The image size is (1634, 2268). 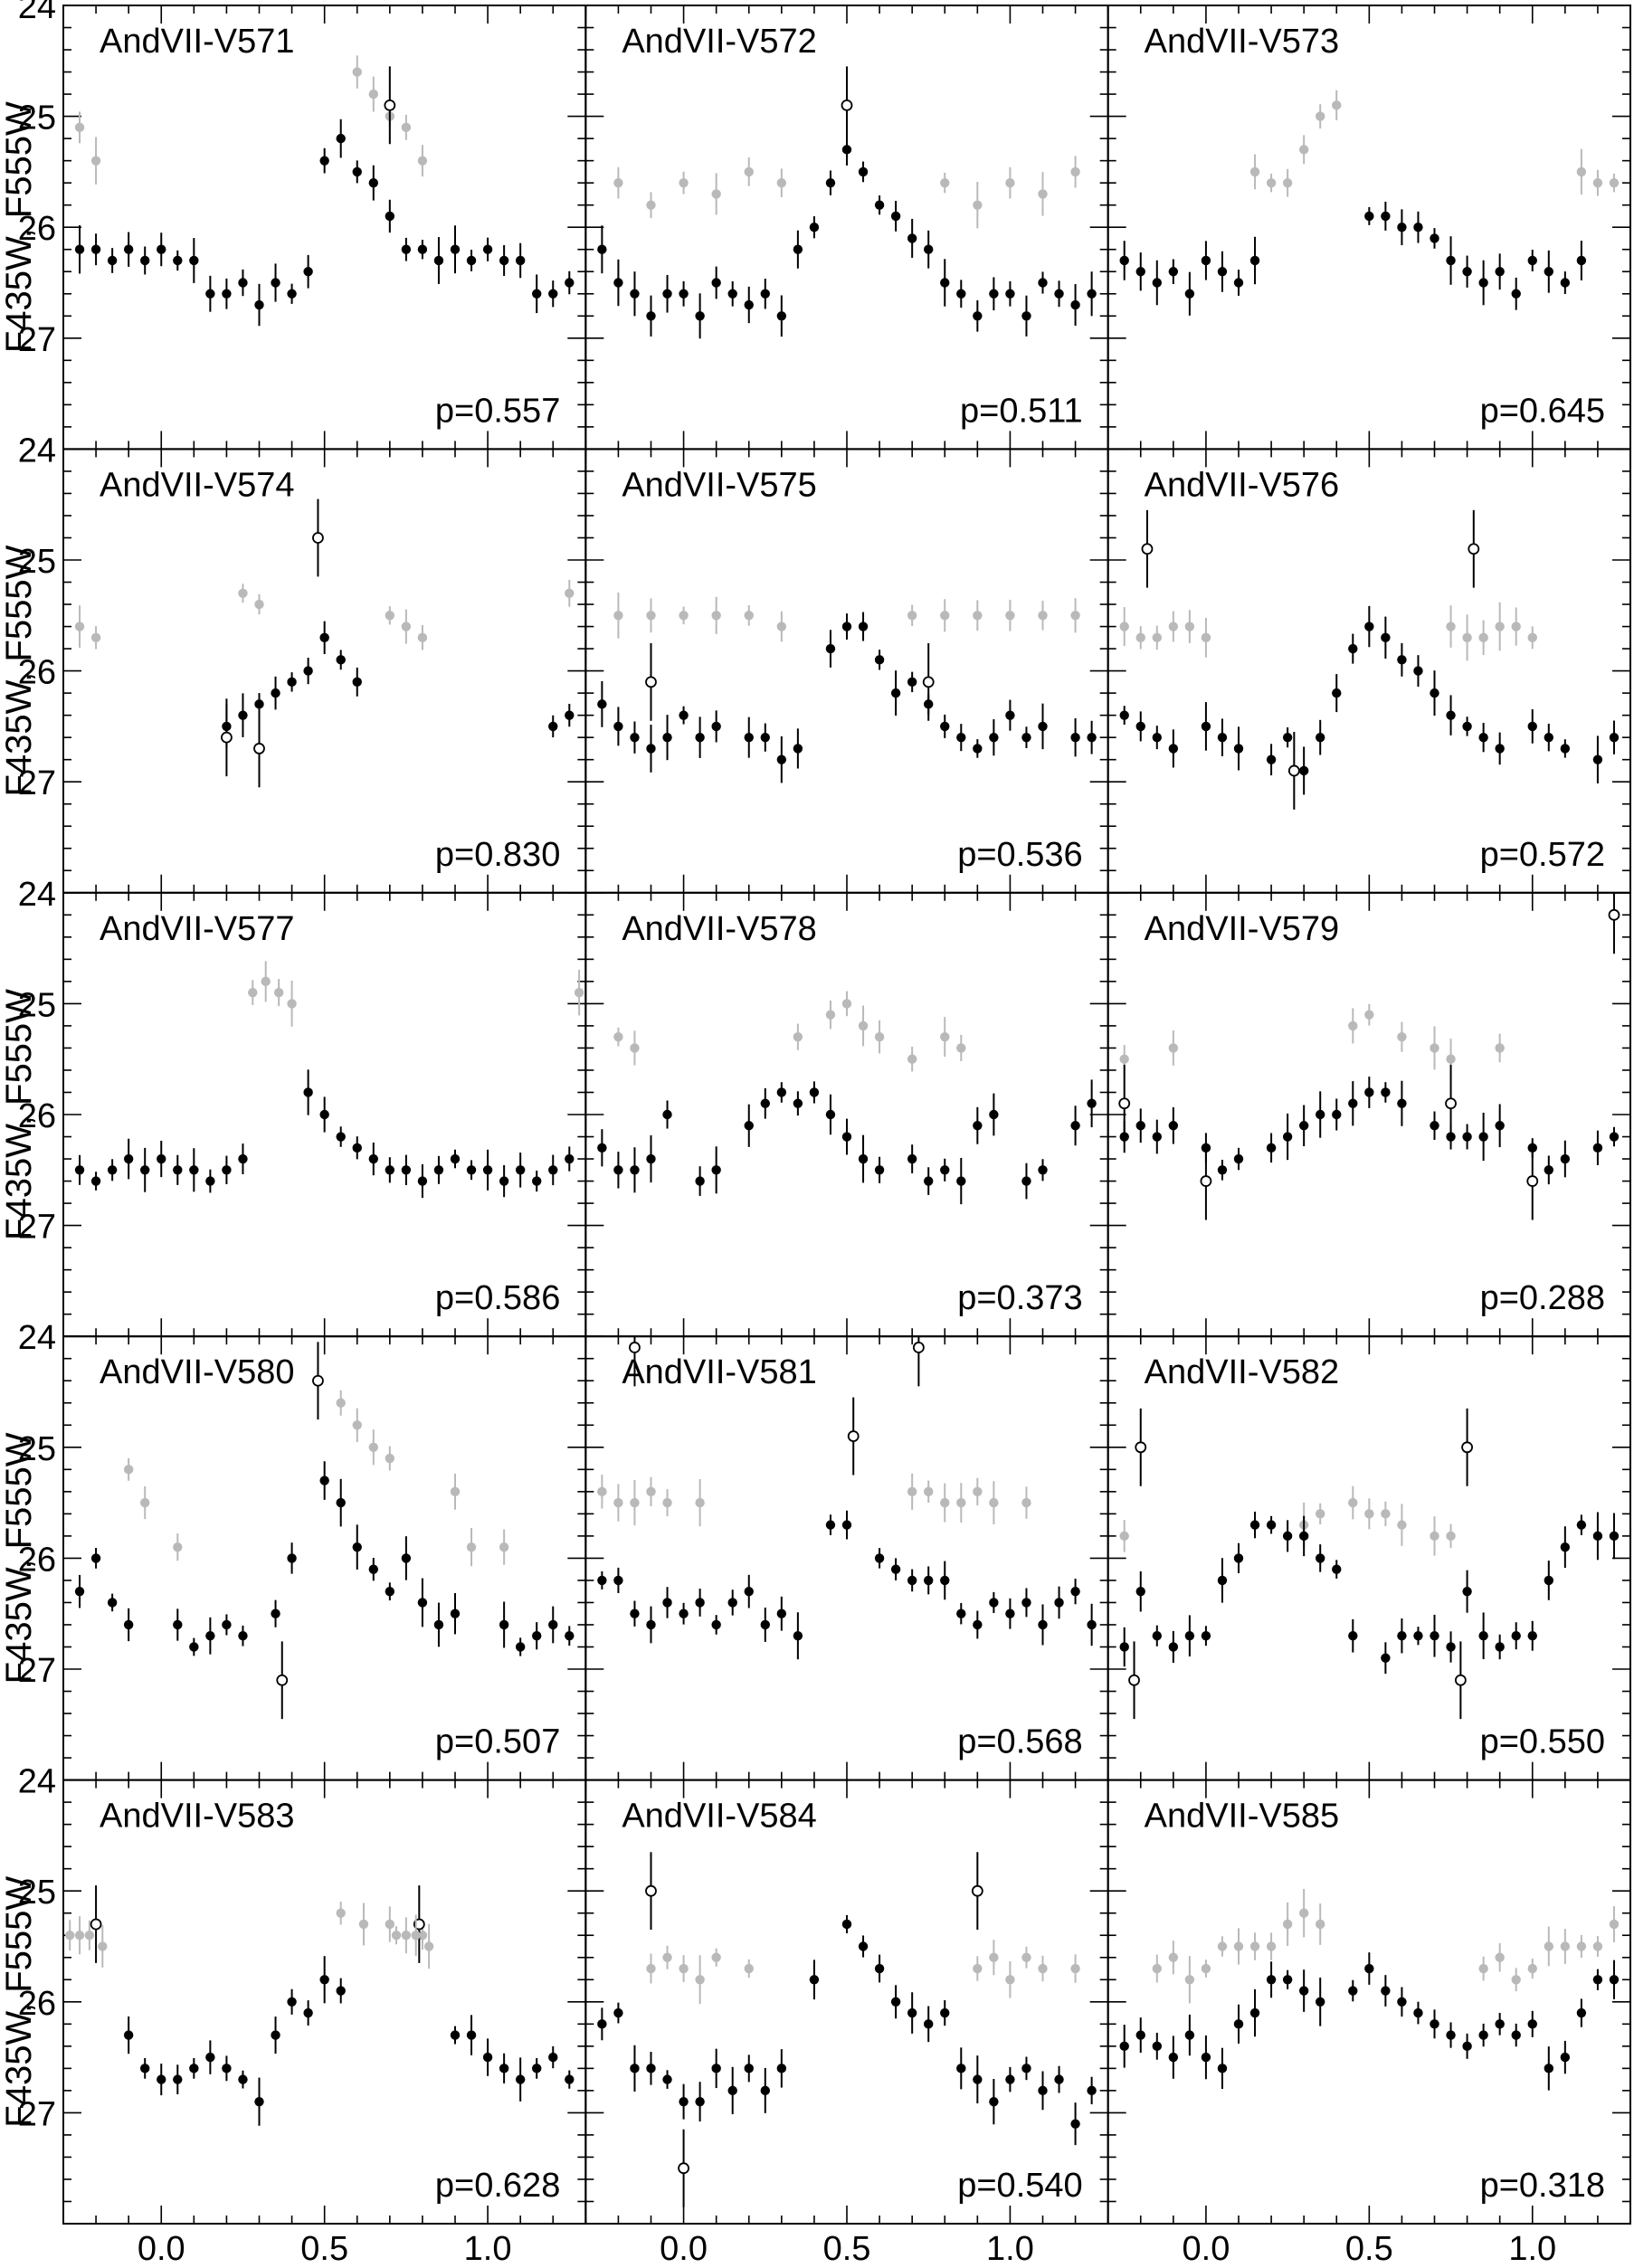 What do you see at coordinates (197, 1817) in the screenshot?
I see `panel-title: AndVII-V583` at bounding box center [197, 1817].